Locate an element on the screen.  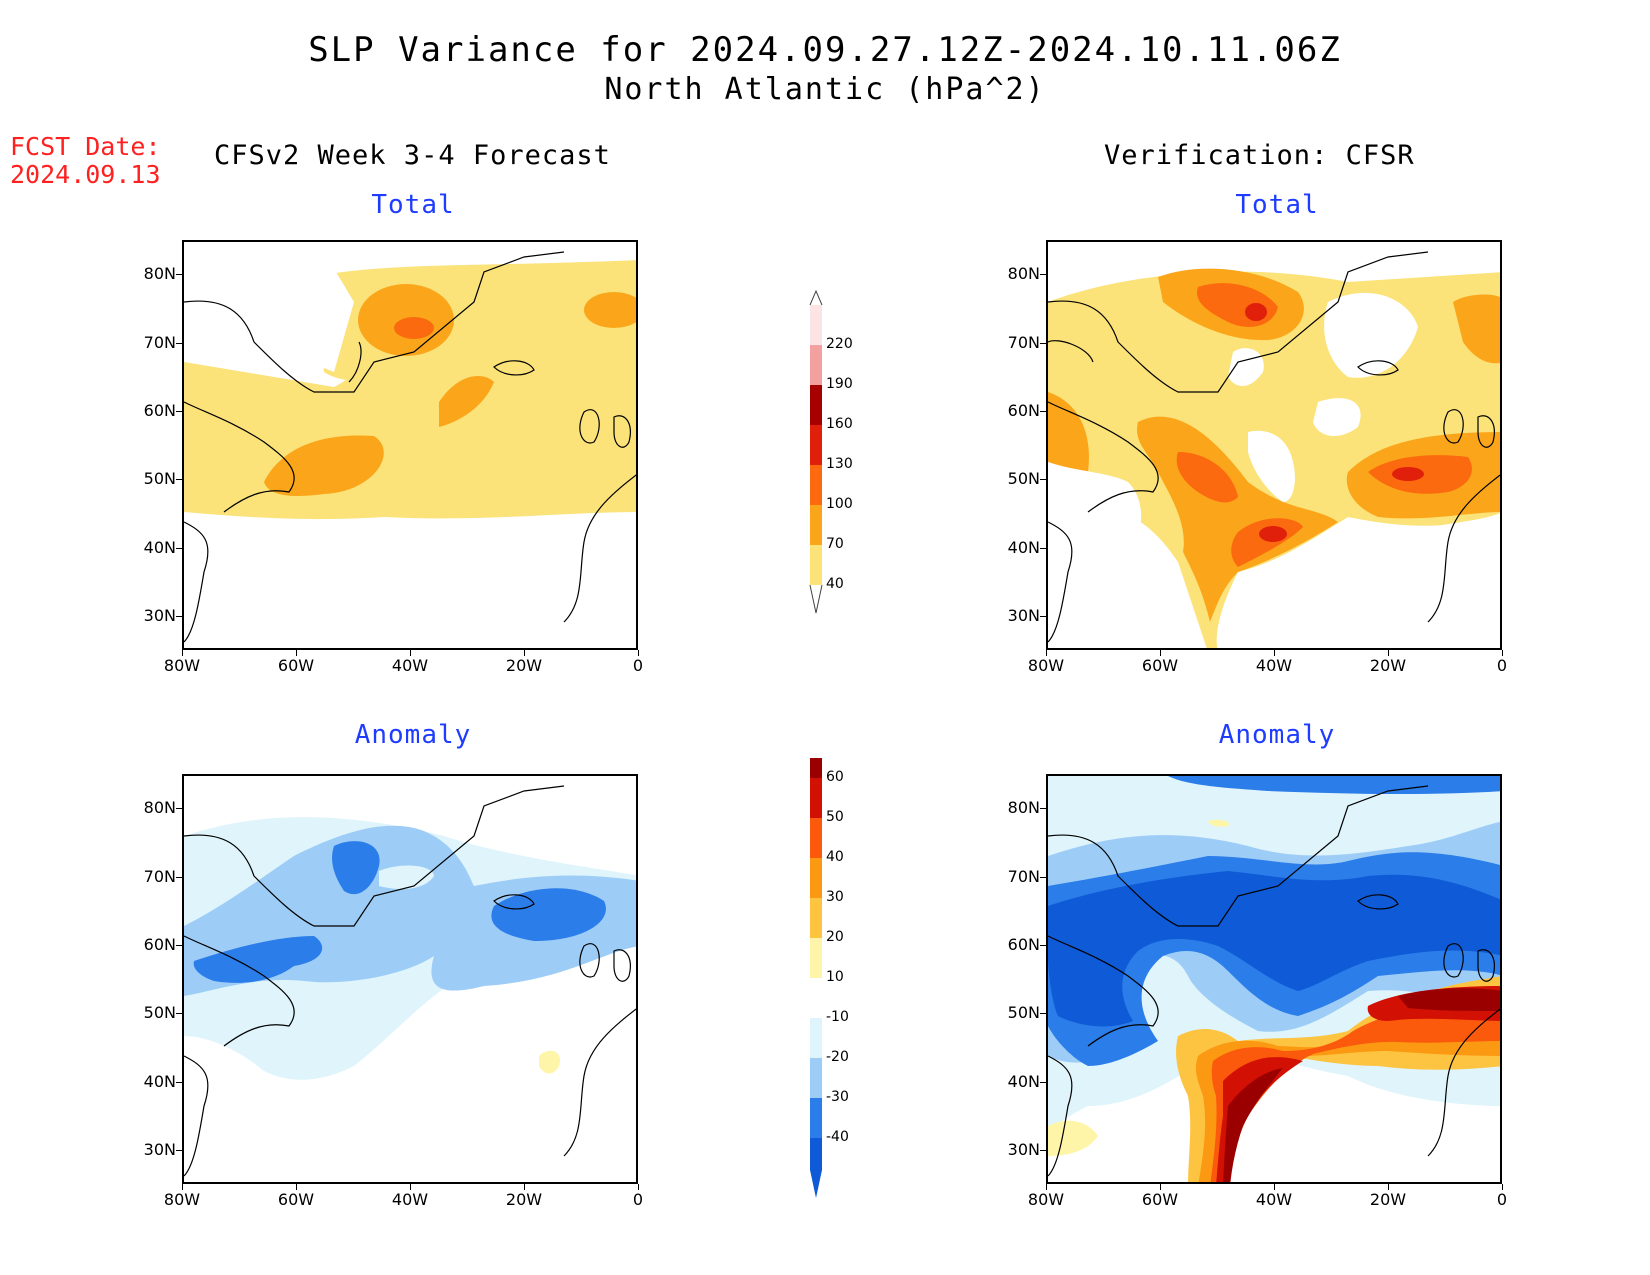
verif-anomaly-title: Anomaly is located at coordinates (1277, 735).